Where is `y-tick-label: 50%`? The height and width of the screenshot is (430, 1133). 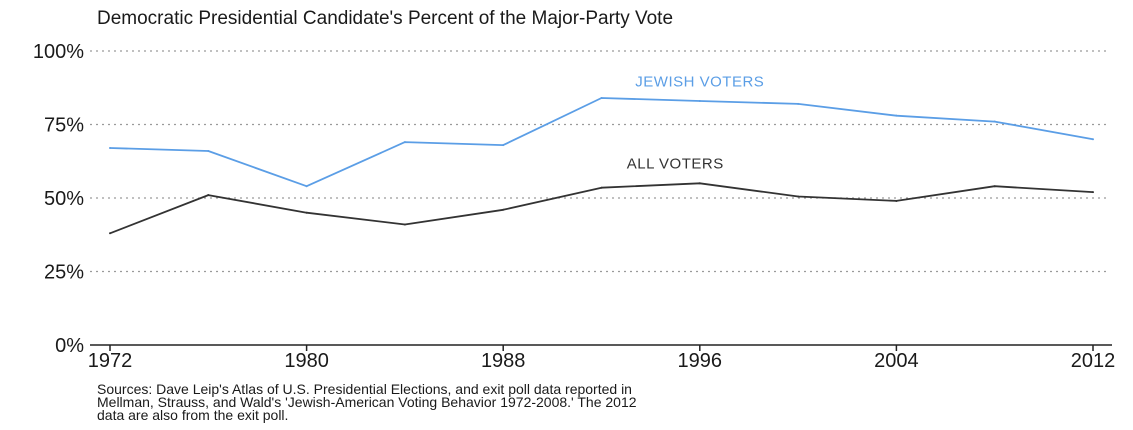 y-tick-label: 50% is located at coordinates (64, 199).